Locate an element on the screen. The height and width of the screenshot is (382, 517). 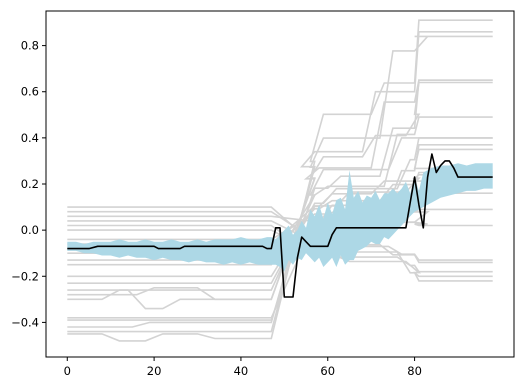
x-tick-label-2: 40 is located at coordinates (241, 371).